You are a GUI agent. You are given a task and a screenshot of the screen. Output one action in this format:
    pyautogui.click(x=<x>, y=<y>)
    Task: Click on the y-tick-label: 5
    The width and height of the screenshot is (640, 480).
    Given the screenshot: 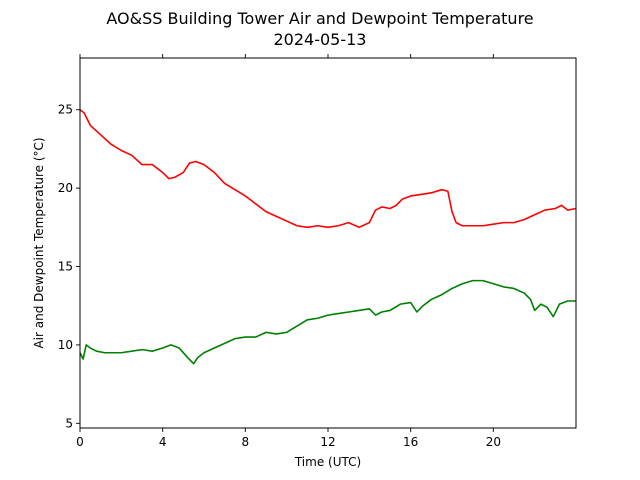 What is the action you would take?
    pyautogui.click(x=69, y=423)
    